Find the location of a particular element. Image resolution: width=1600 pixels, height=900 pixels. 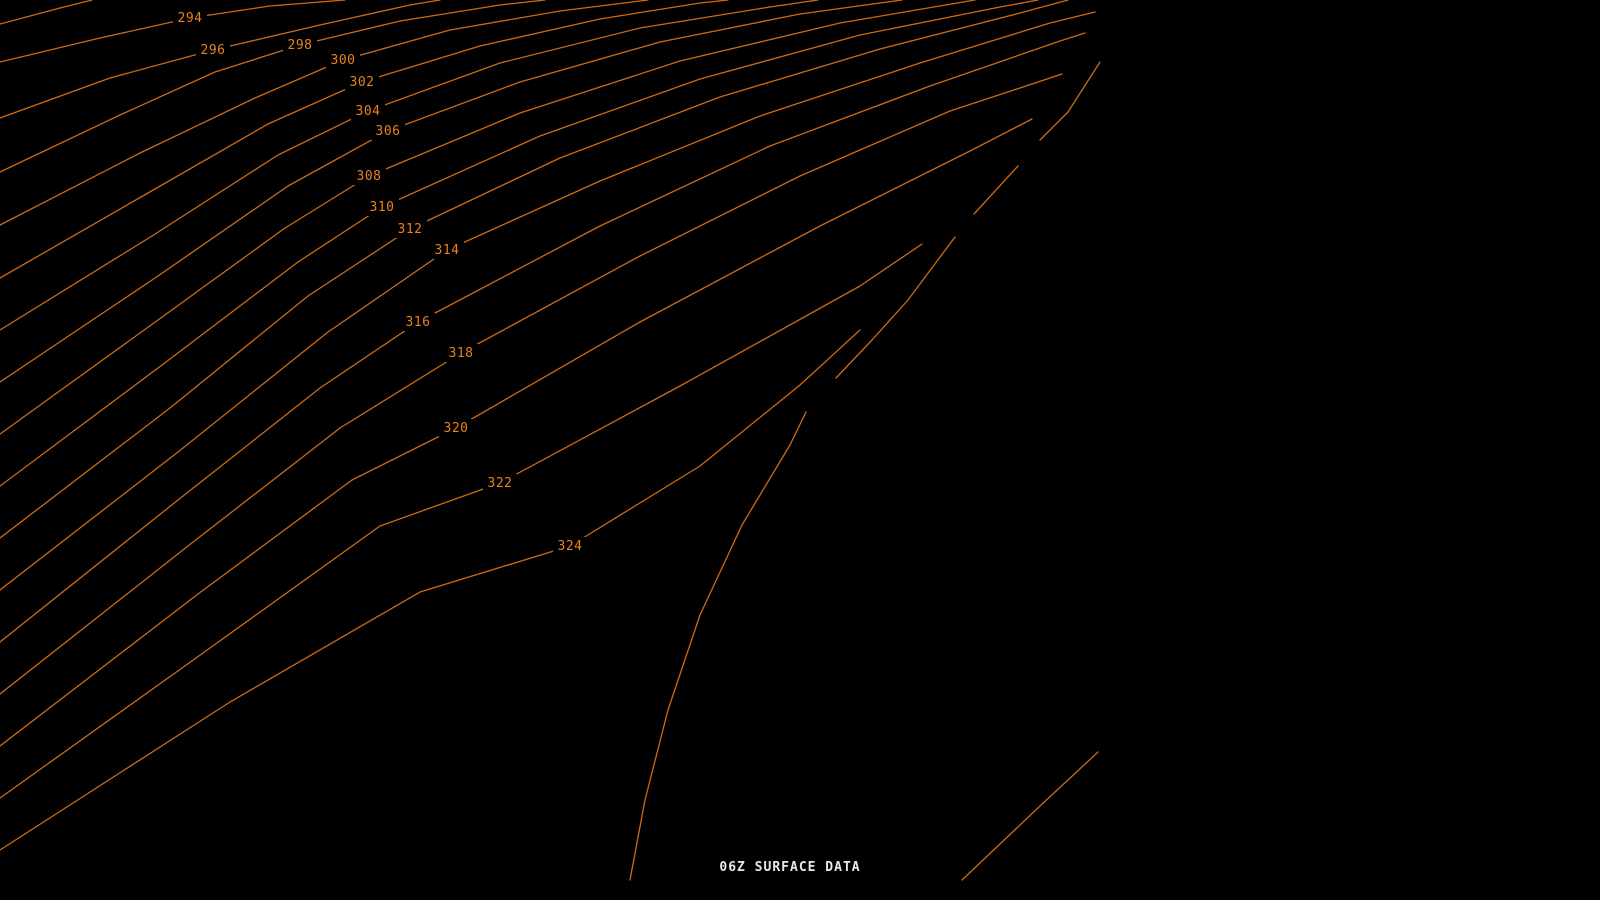

contour-label-304: 304 is located at coordinates (368, 111).